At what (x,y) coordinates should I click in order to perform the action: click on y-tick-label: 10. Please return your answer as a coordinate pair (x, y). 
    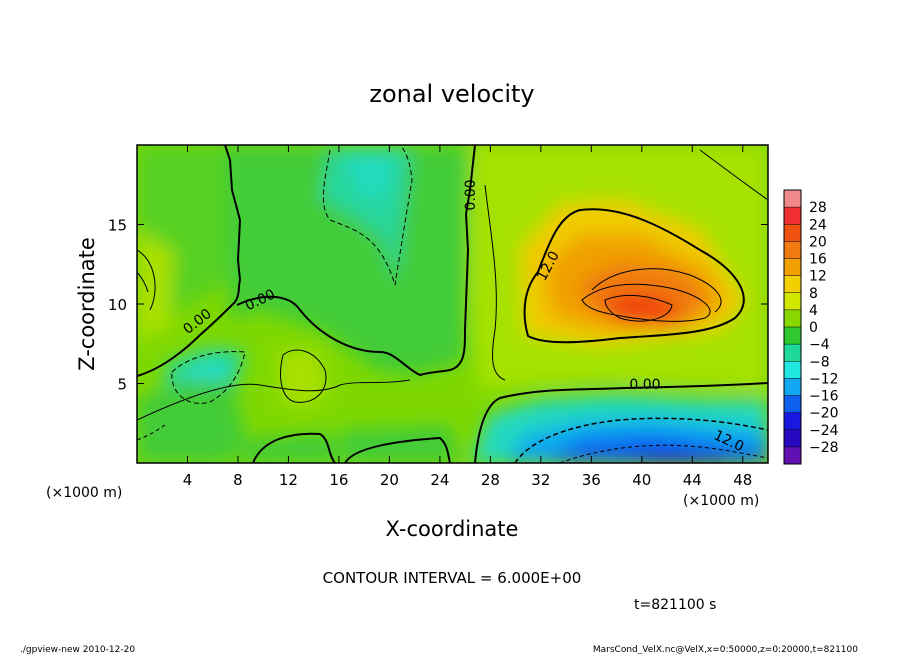
    Looking at the image, I should click on (117, 305).